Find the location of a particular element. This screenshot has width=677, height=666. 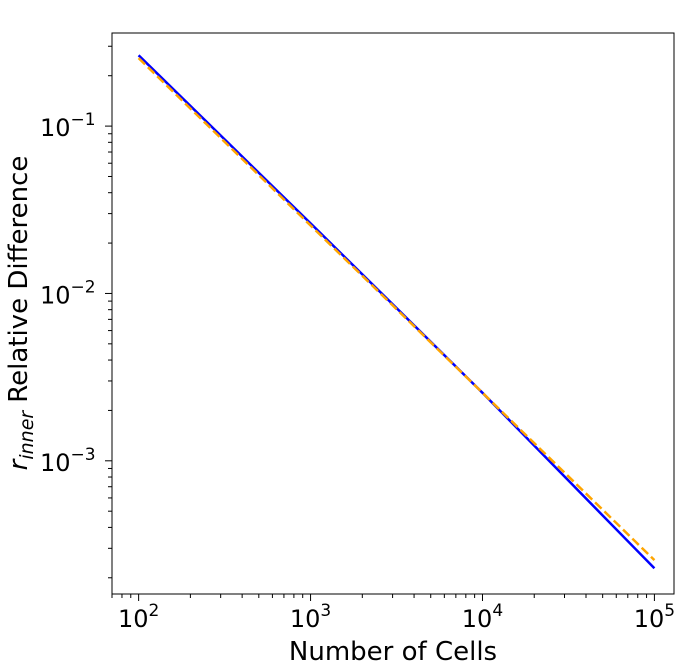

x-axis-label: Number of Cells is located at coordinates (393, 651).